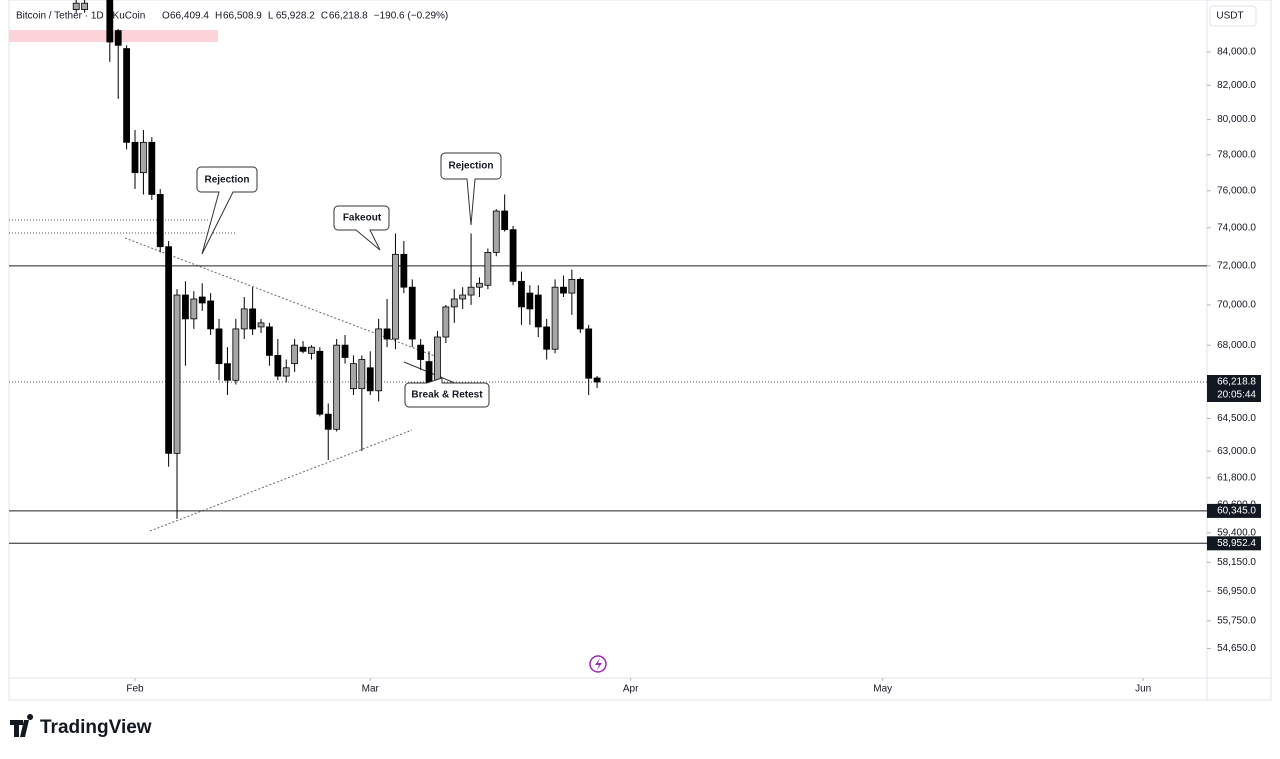  I want to click on ohlc-value: 65,928.2, so click(295, 16).